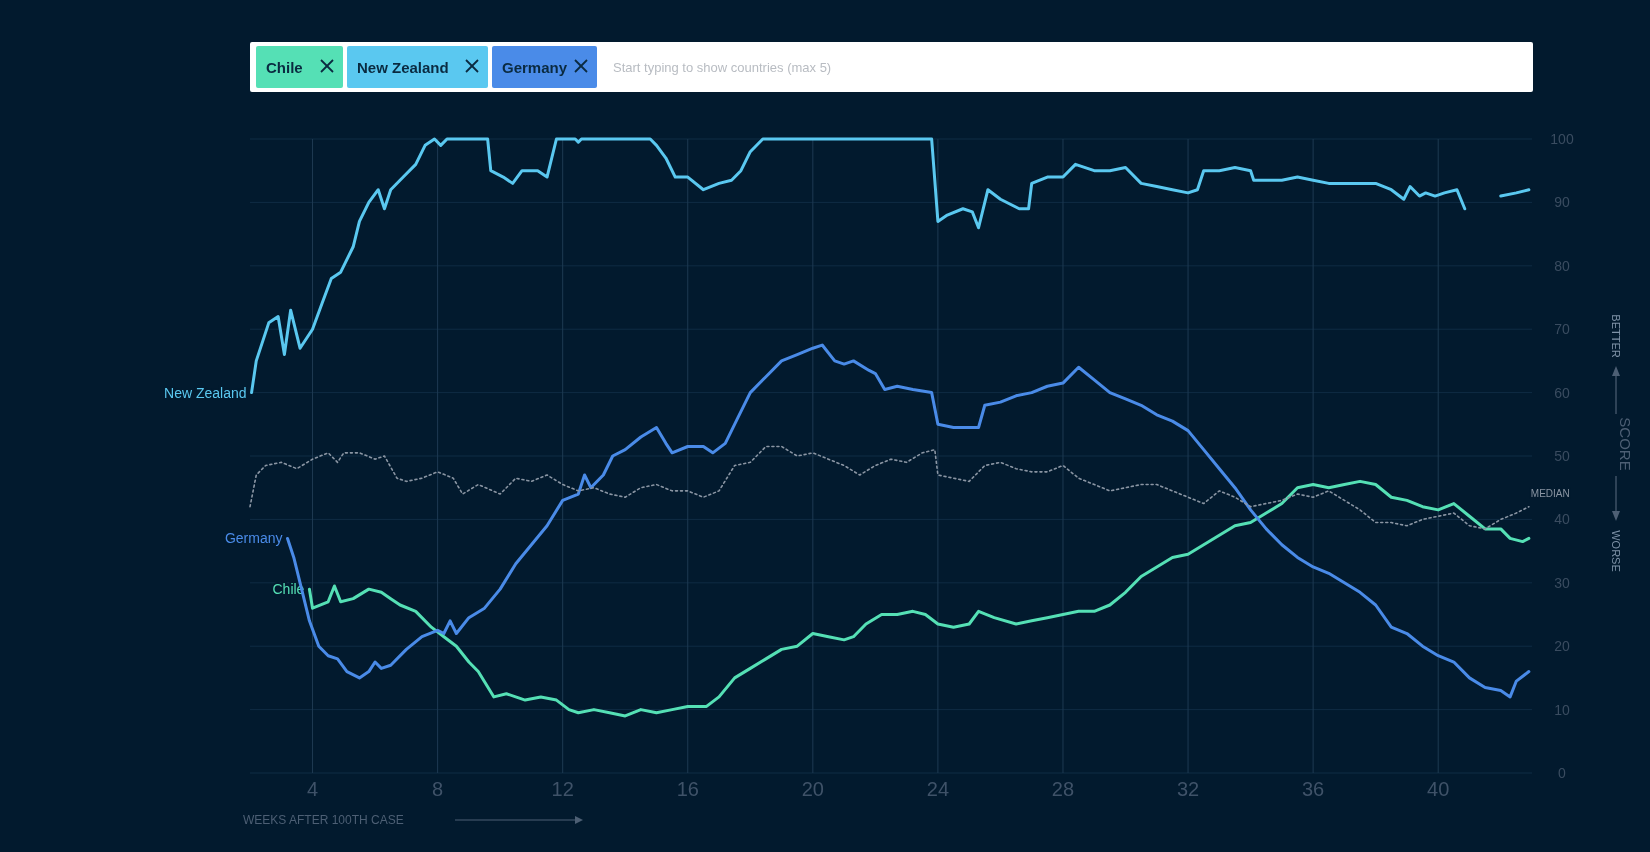 Image resolution: width=1650 pixels, height=852 pixels. What do you see at coordinates (1562, 392) in the screenshot?
I see `y-tick-label: 60` at bounding box center [1562, 392].